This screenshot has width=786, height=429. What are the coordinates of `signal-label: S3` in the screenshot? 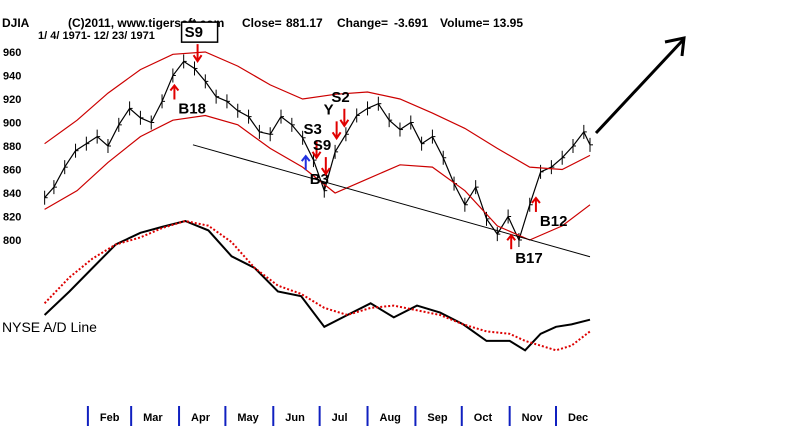 It's located at (313, 129).